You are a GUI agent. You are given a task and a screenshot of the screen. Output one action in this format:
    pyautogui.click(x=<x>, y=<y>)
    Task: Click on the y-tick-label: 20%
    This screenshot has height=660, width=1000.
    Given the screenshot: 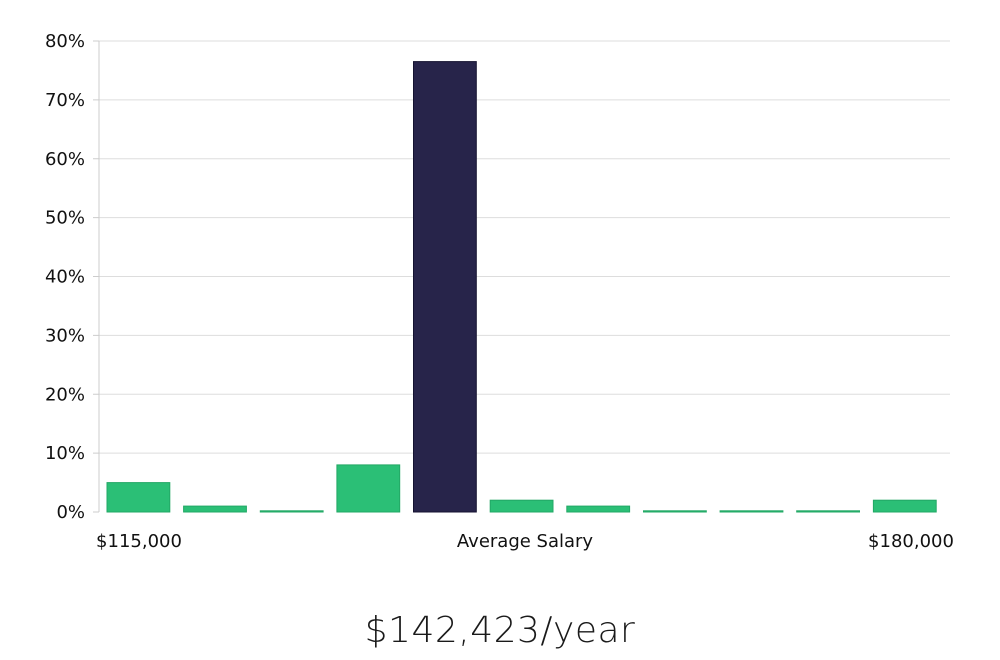 What is the action you would take?
    pyautogui.click(x=65, y=394)
    